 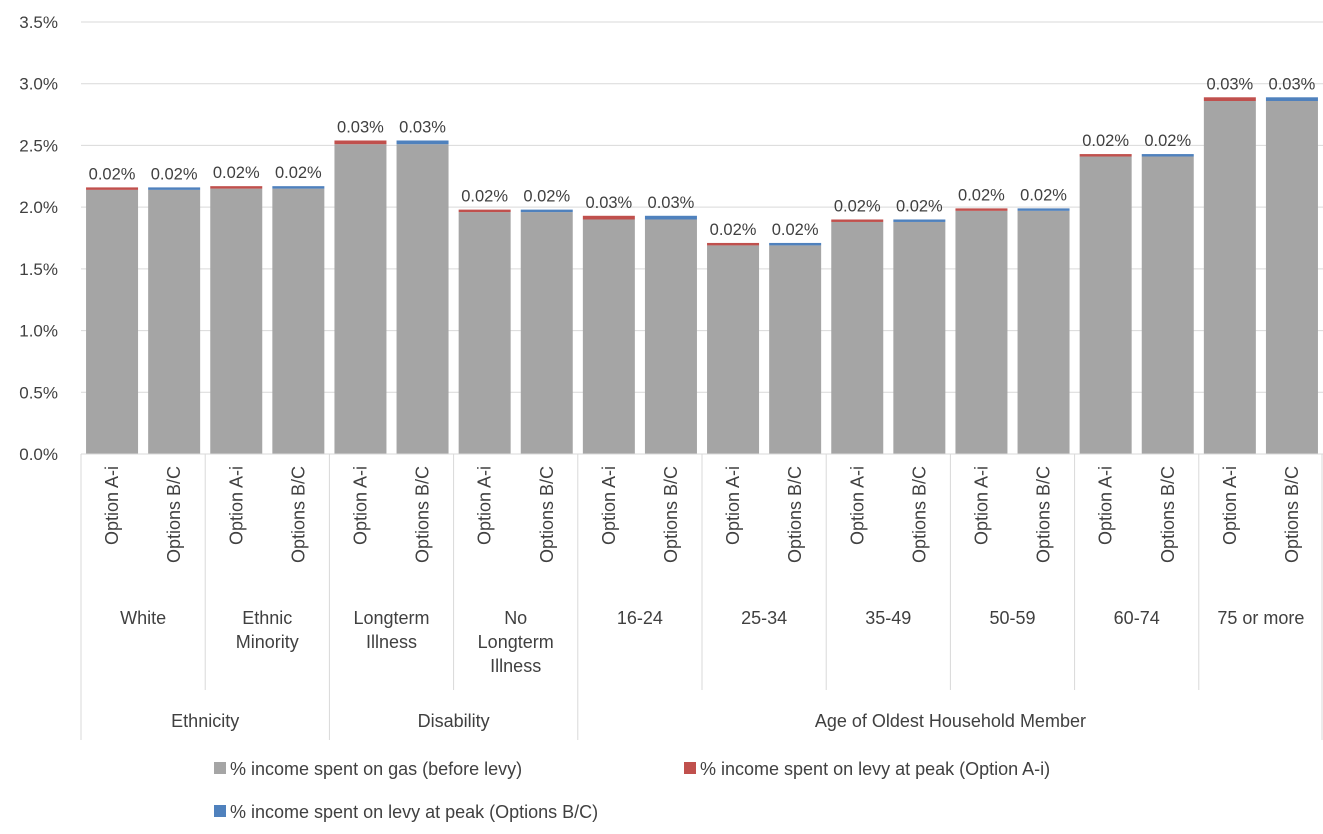 I want to click on subgroup-label: No Longterm Illness, so click(x=516, y=642).